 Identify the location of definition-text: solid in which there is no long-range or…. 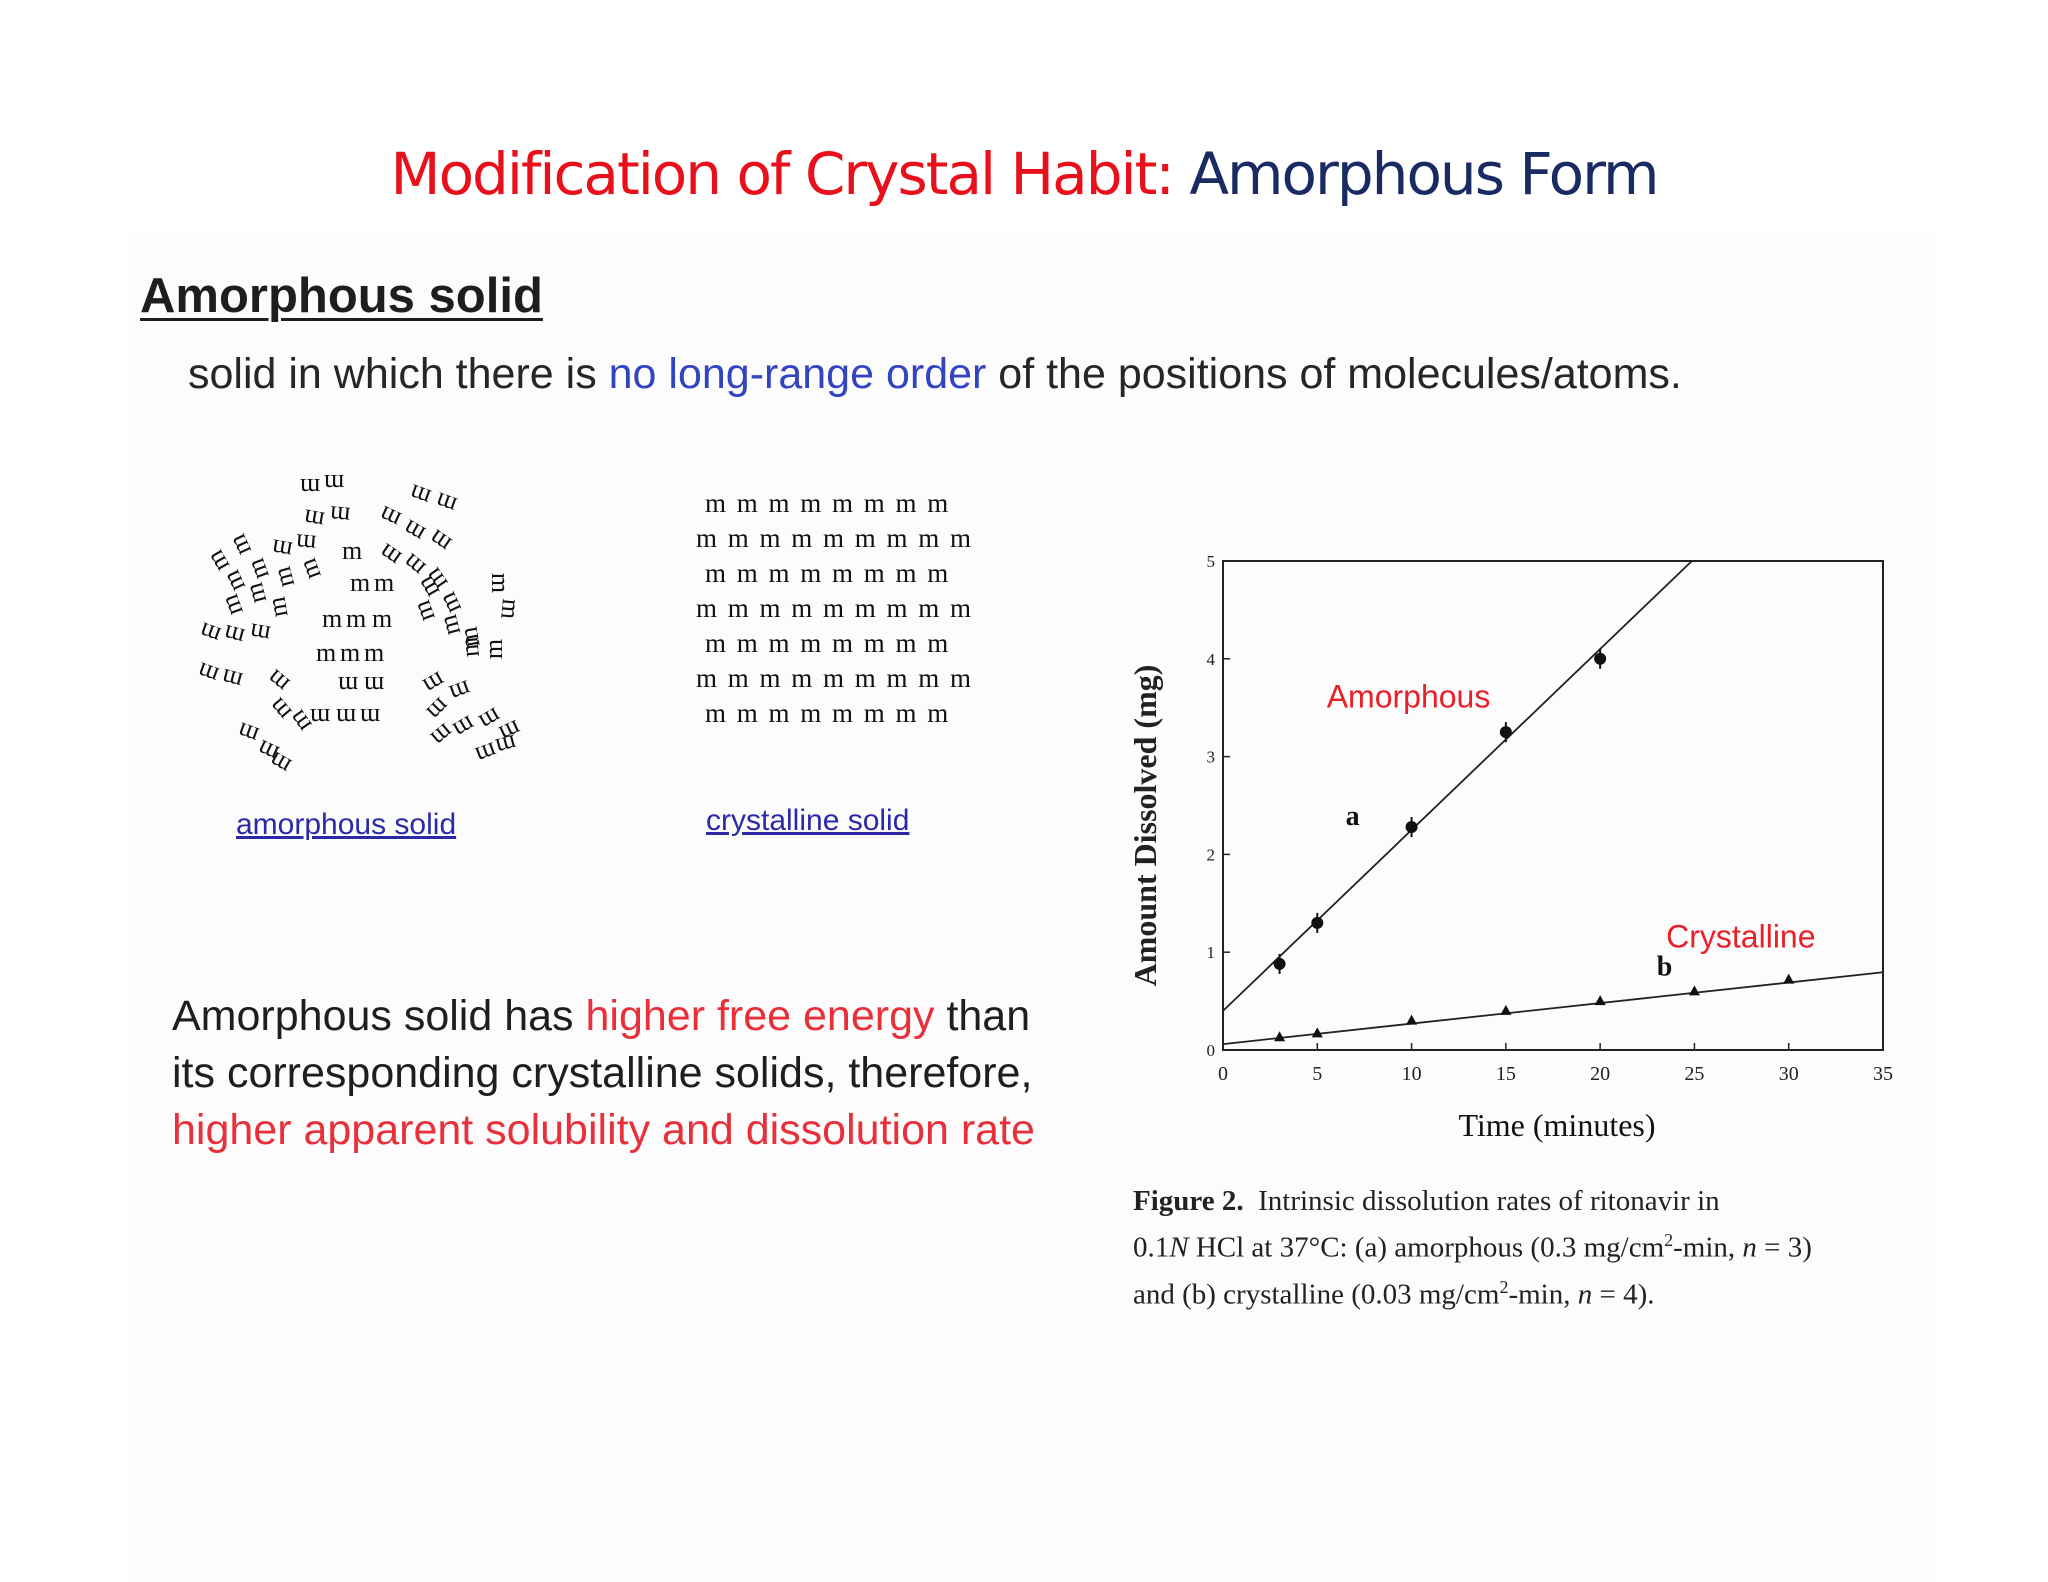
(935, 374).